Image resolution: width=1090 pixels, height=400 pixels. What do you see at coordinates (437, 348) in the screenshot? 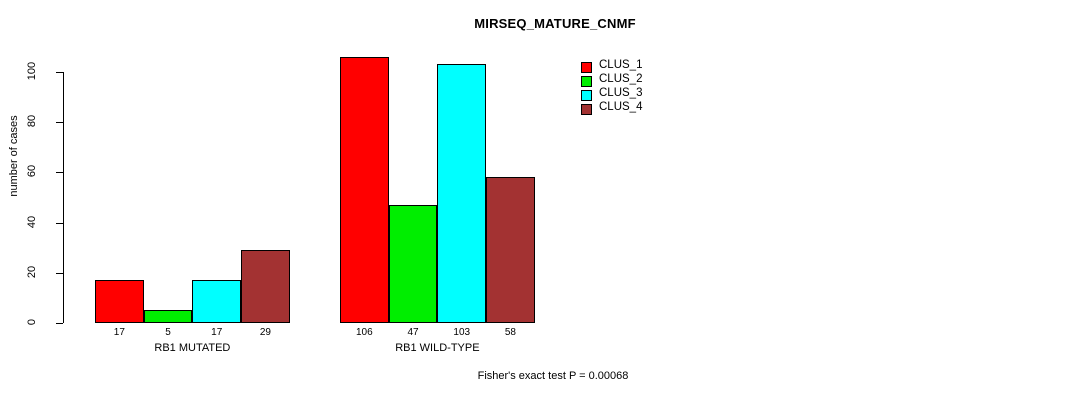
I see `x-group-label: RB1 WILD-TYPE` at bounding box center [437, 348].